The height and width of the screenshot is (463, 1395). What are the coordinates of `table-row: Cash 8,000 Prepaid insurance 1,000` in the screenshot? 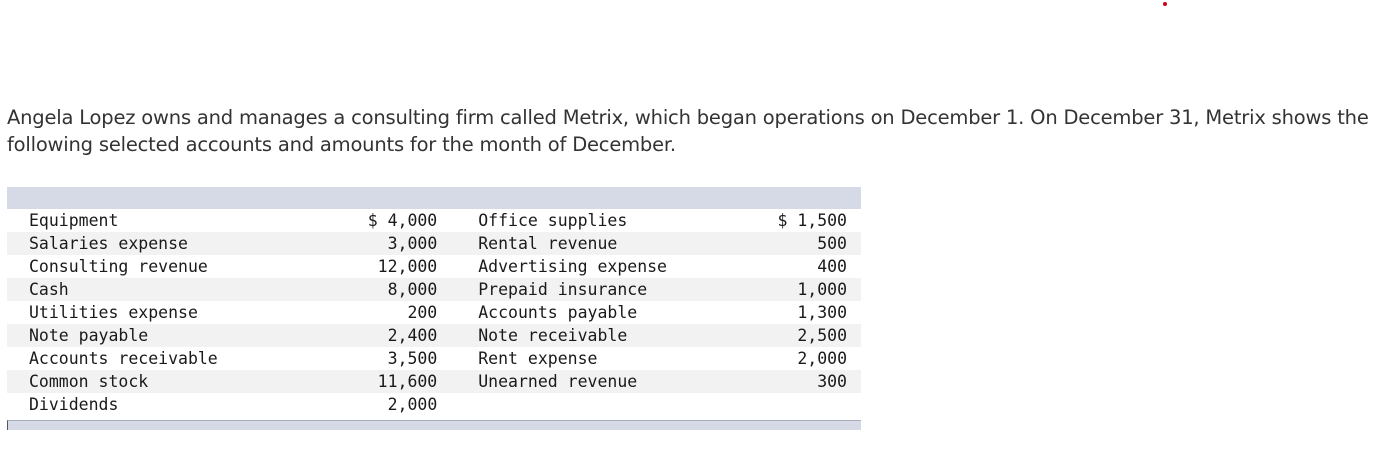 It's located at (434, 289).